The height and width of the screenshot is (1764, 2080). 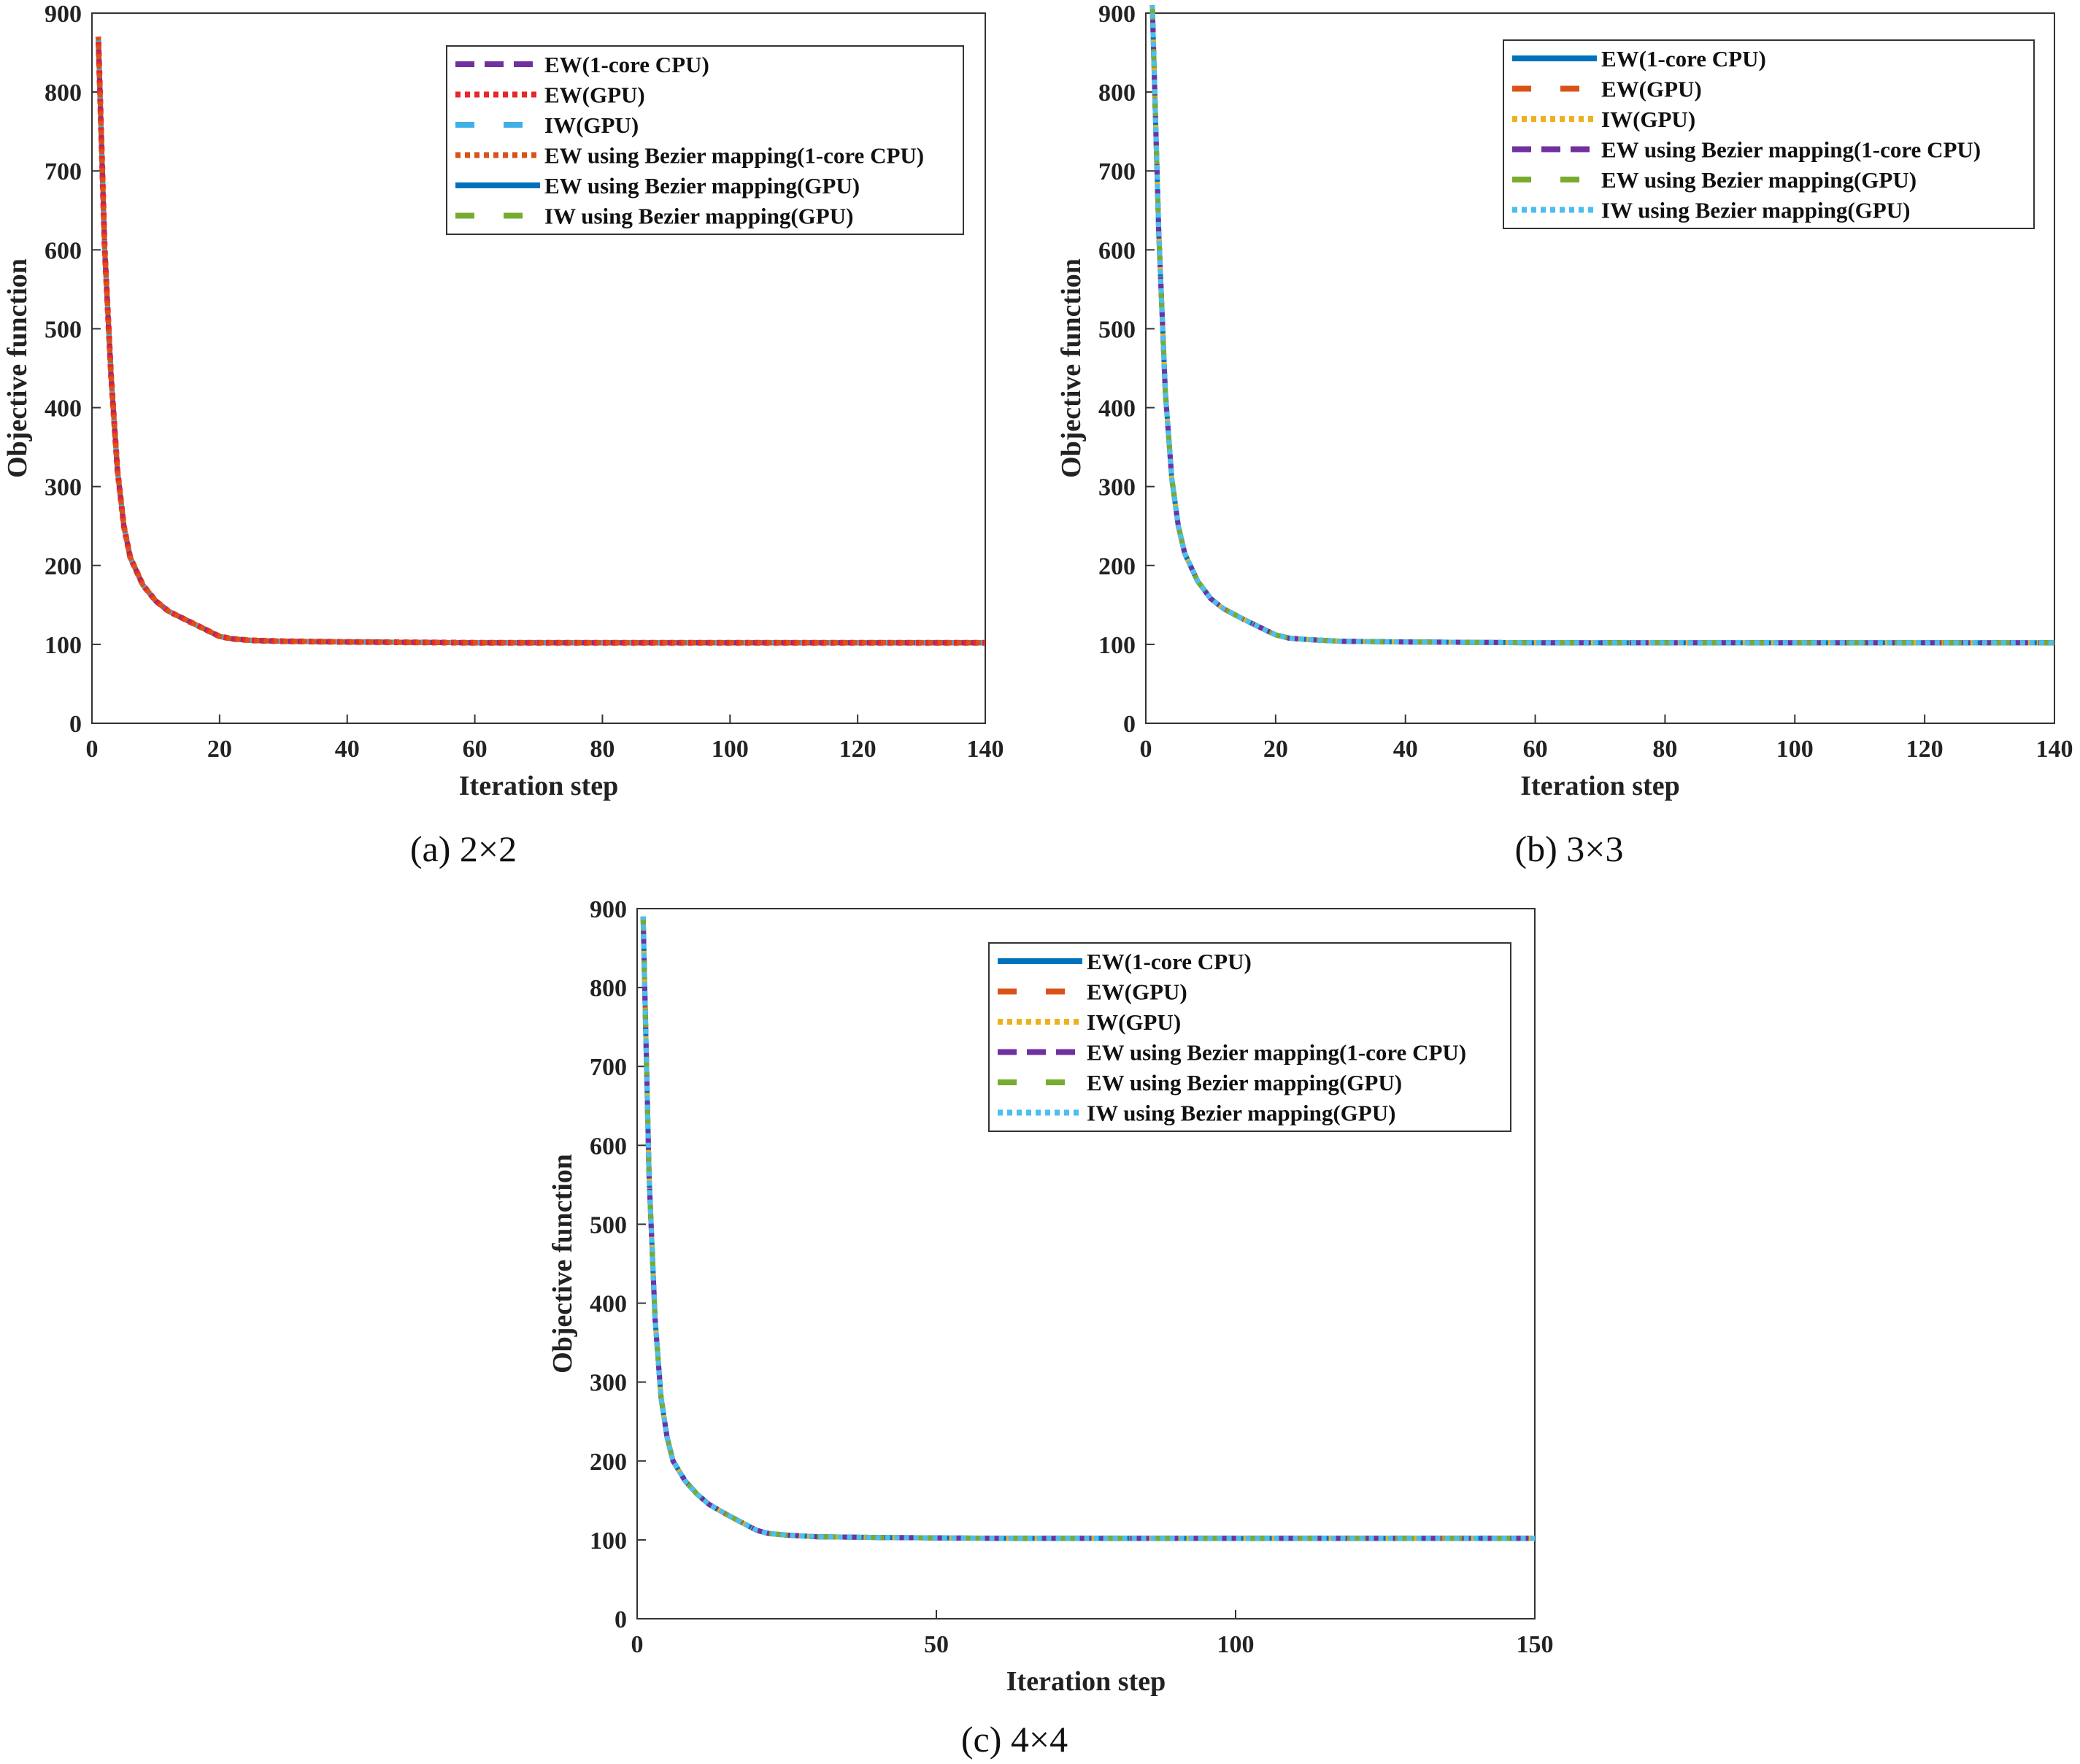 I want to click on panel-caption: (a) 2×2, so click(x=464, y=848).